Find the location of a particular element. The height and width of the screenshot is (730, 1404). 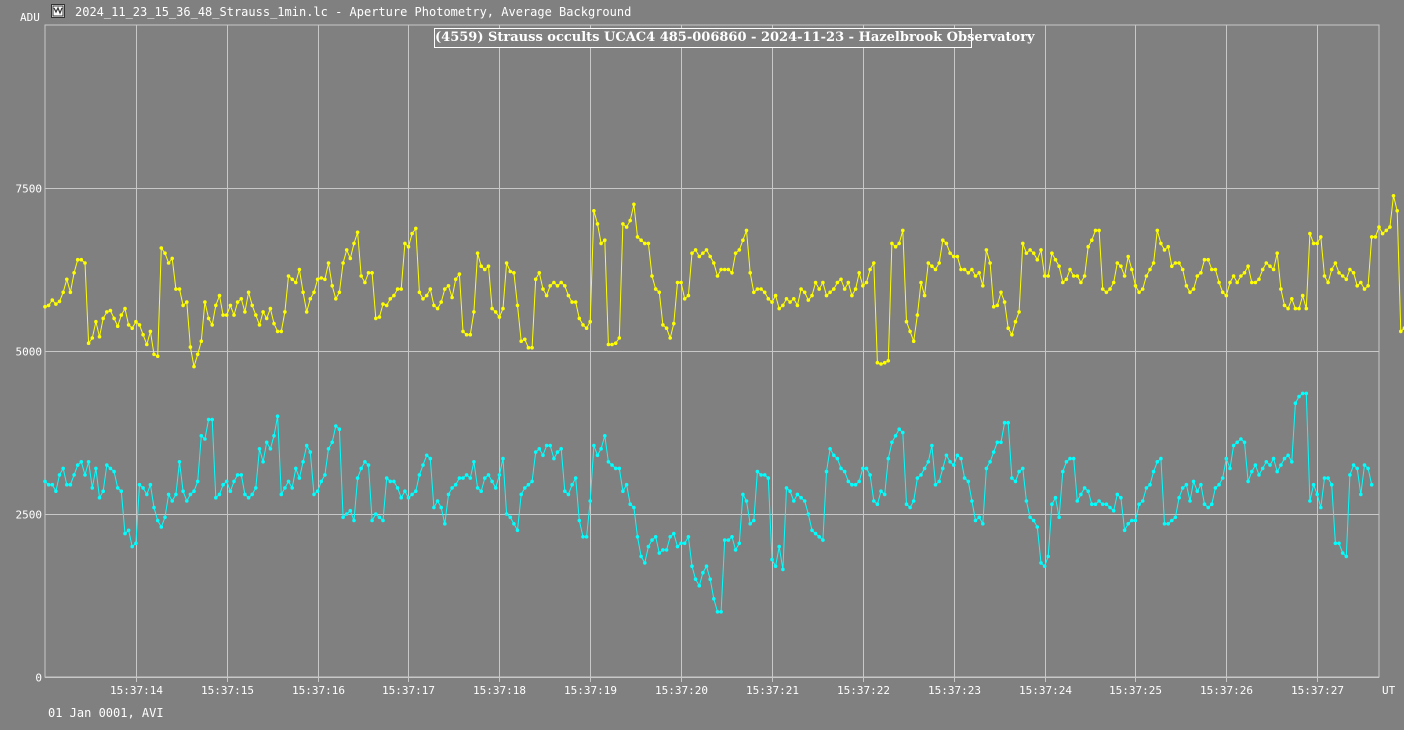

y-tick-label: 5000 is located at coordinates (29, 352).